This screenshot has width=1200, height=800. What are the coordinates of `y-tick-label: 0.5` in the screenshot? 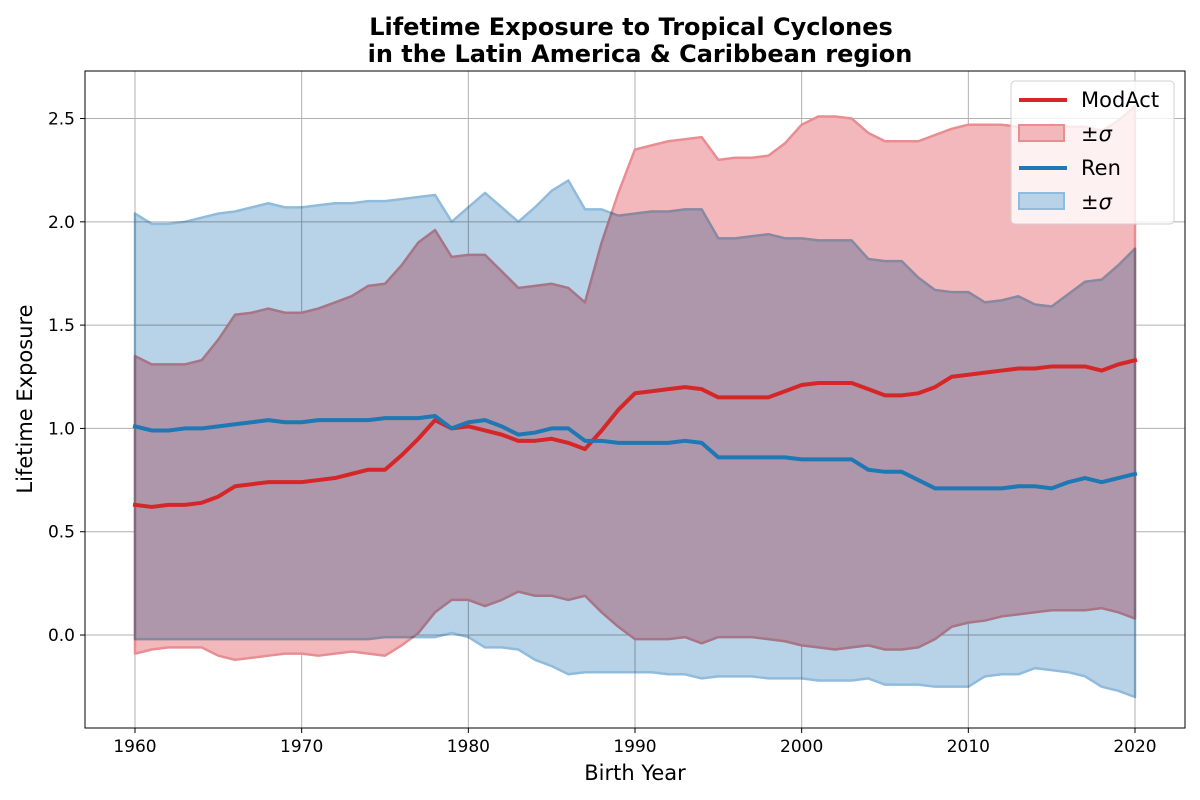 It's located at (61, 533).